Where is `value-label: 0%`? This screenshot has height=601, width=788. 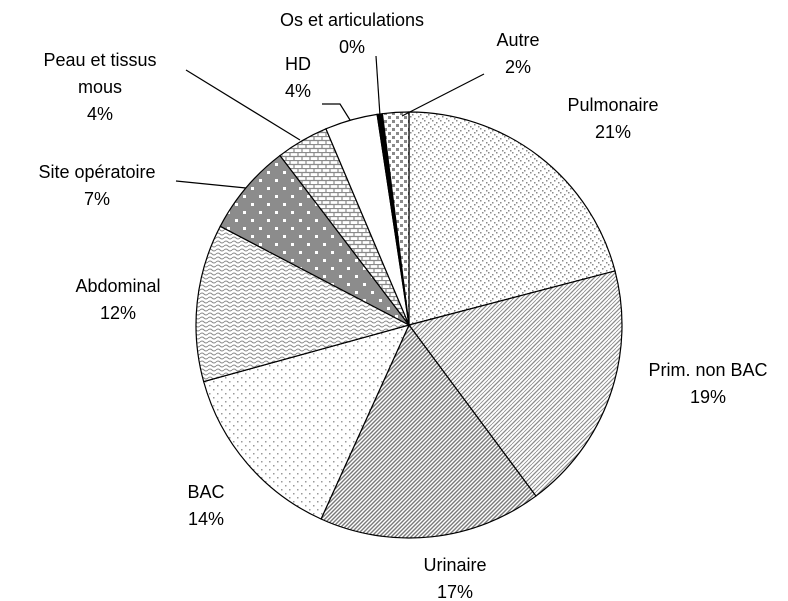
value-label: 0% is located at coordinates (351, 47).